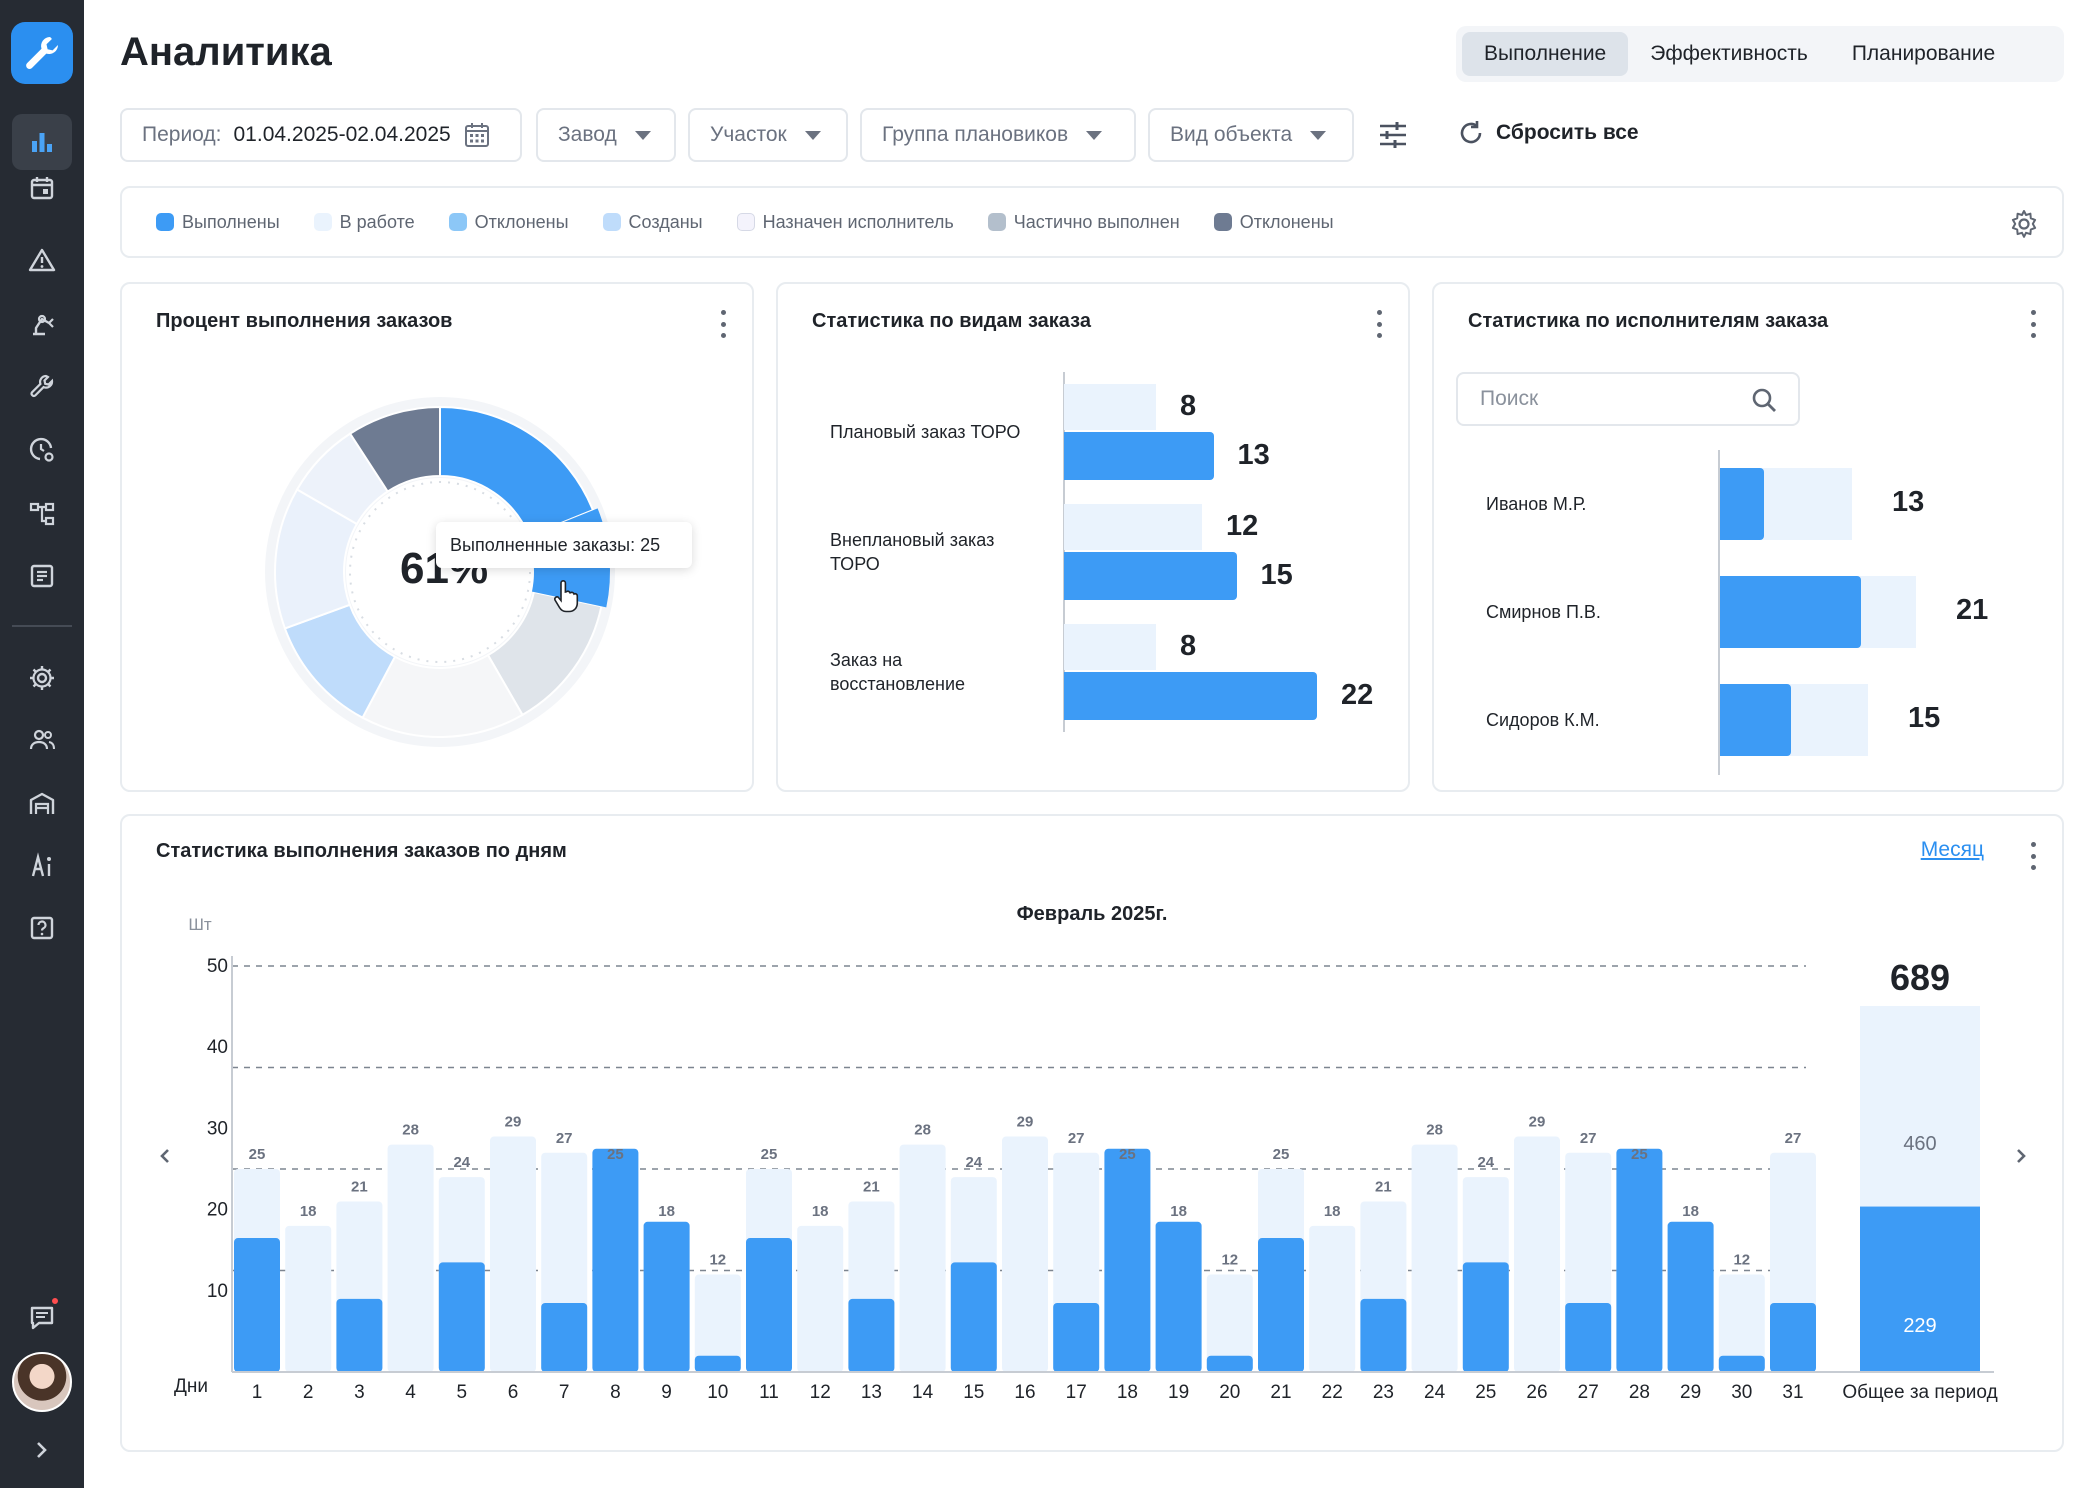  Describe the element at coordinates (42, 804) in the screenshot. I see `nav-warehouse` at that location.